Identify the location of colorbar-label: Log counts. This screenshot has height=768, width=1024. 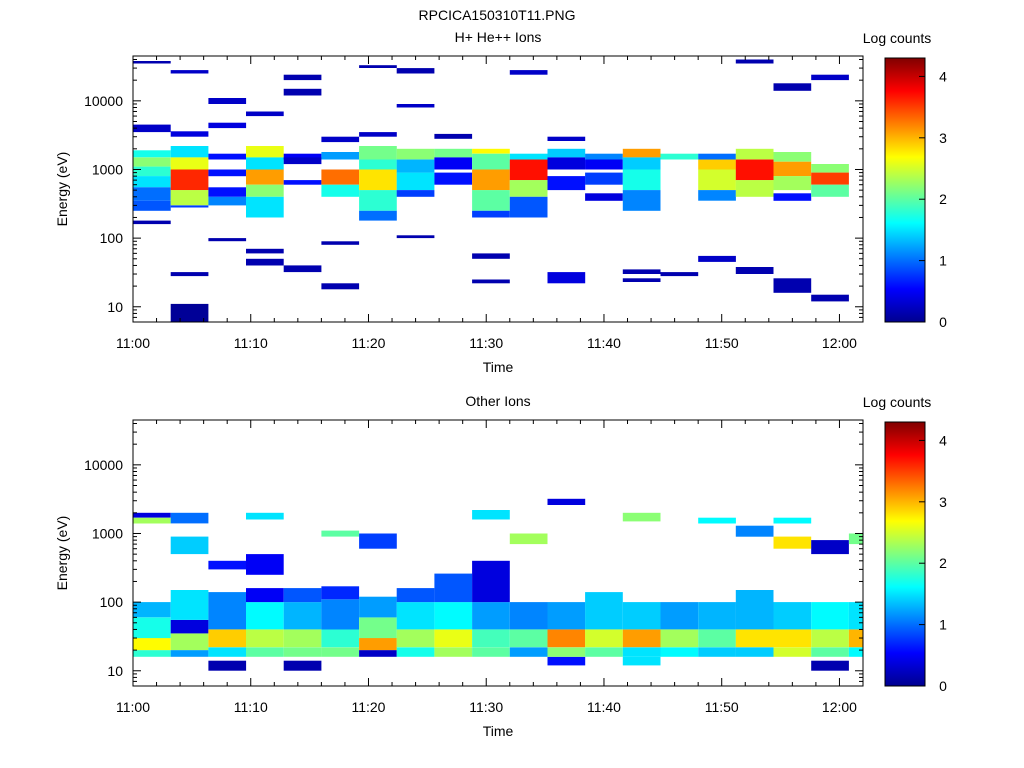
(897, 38).